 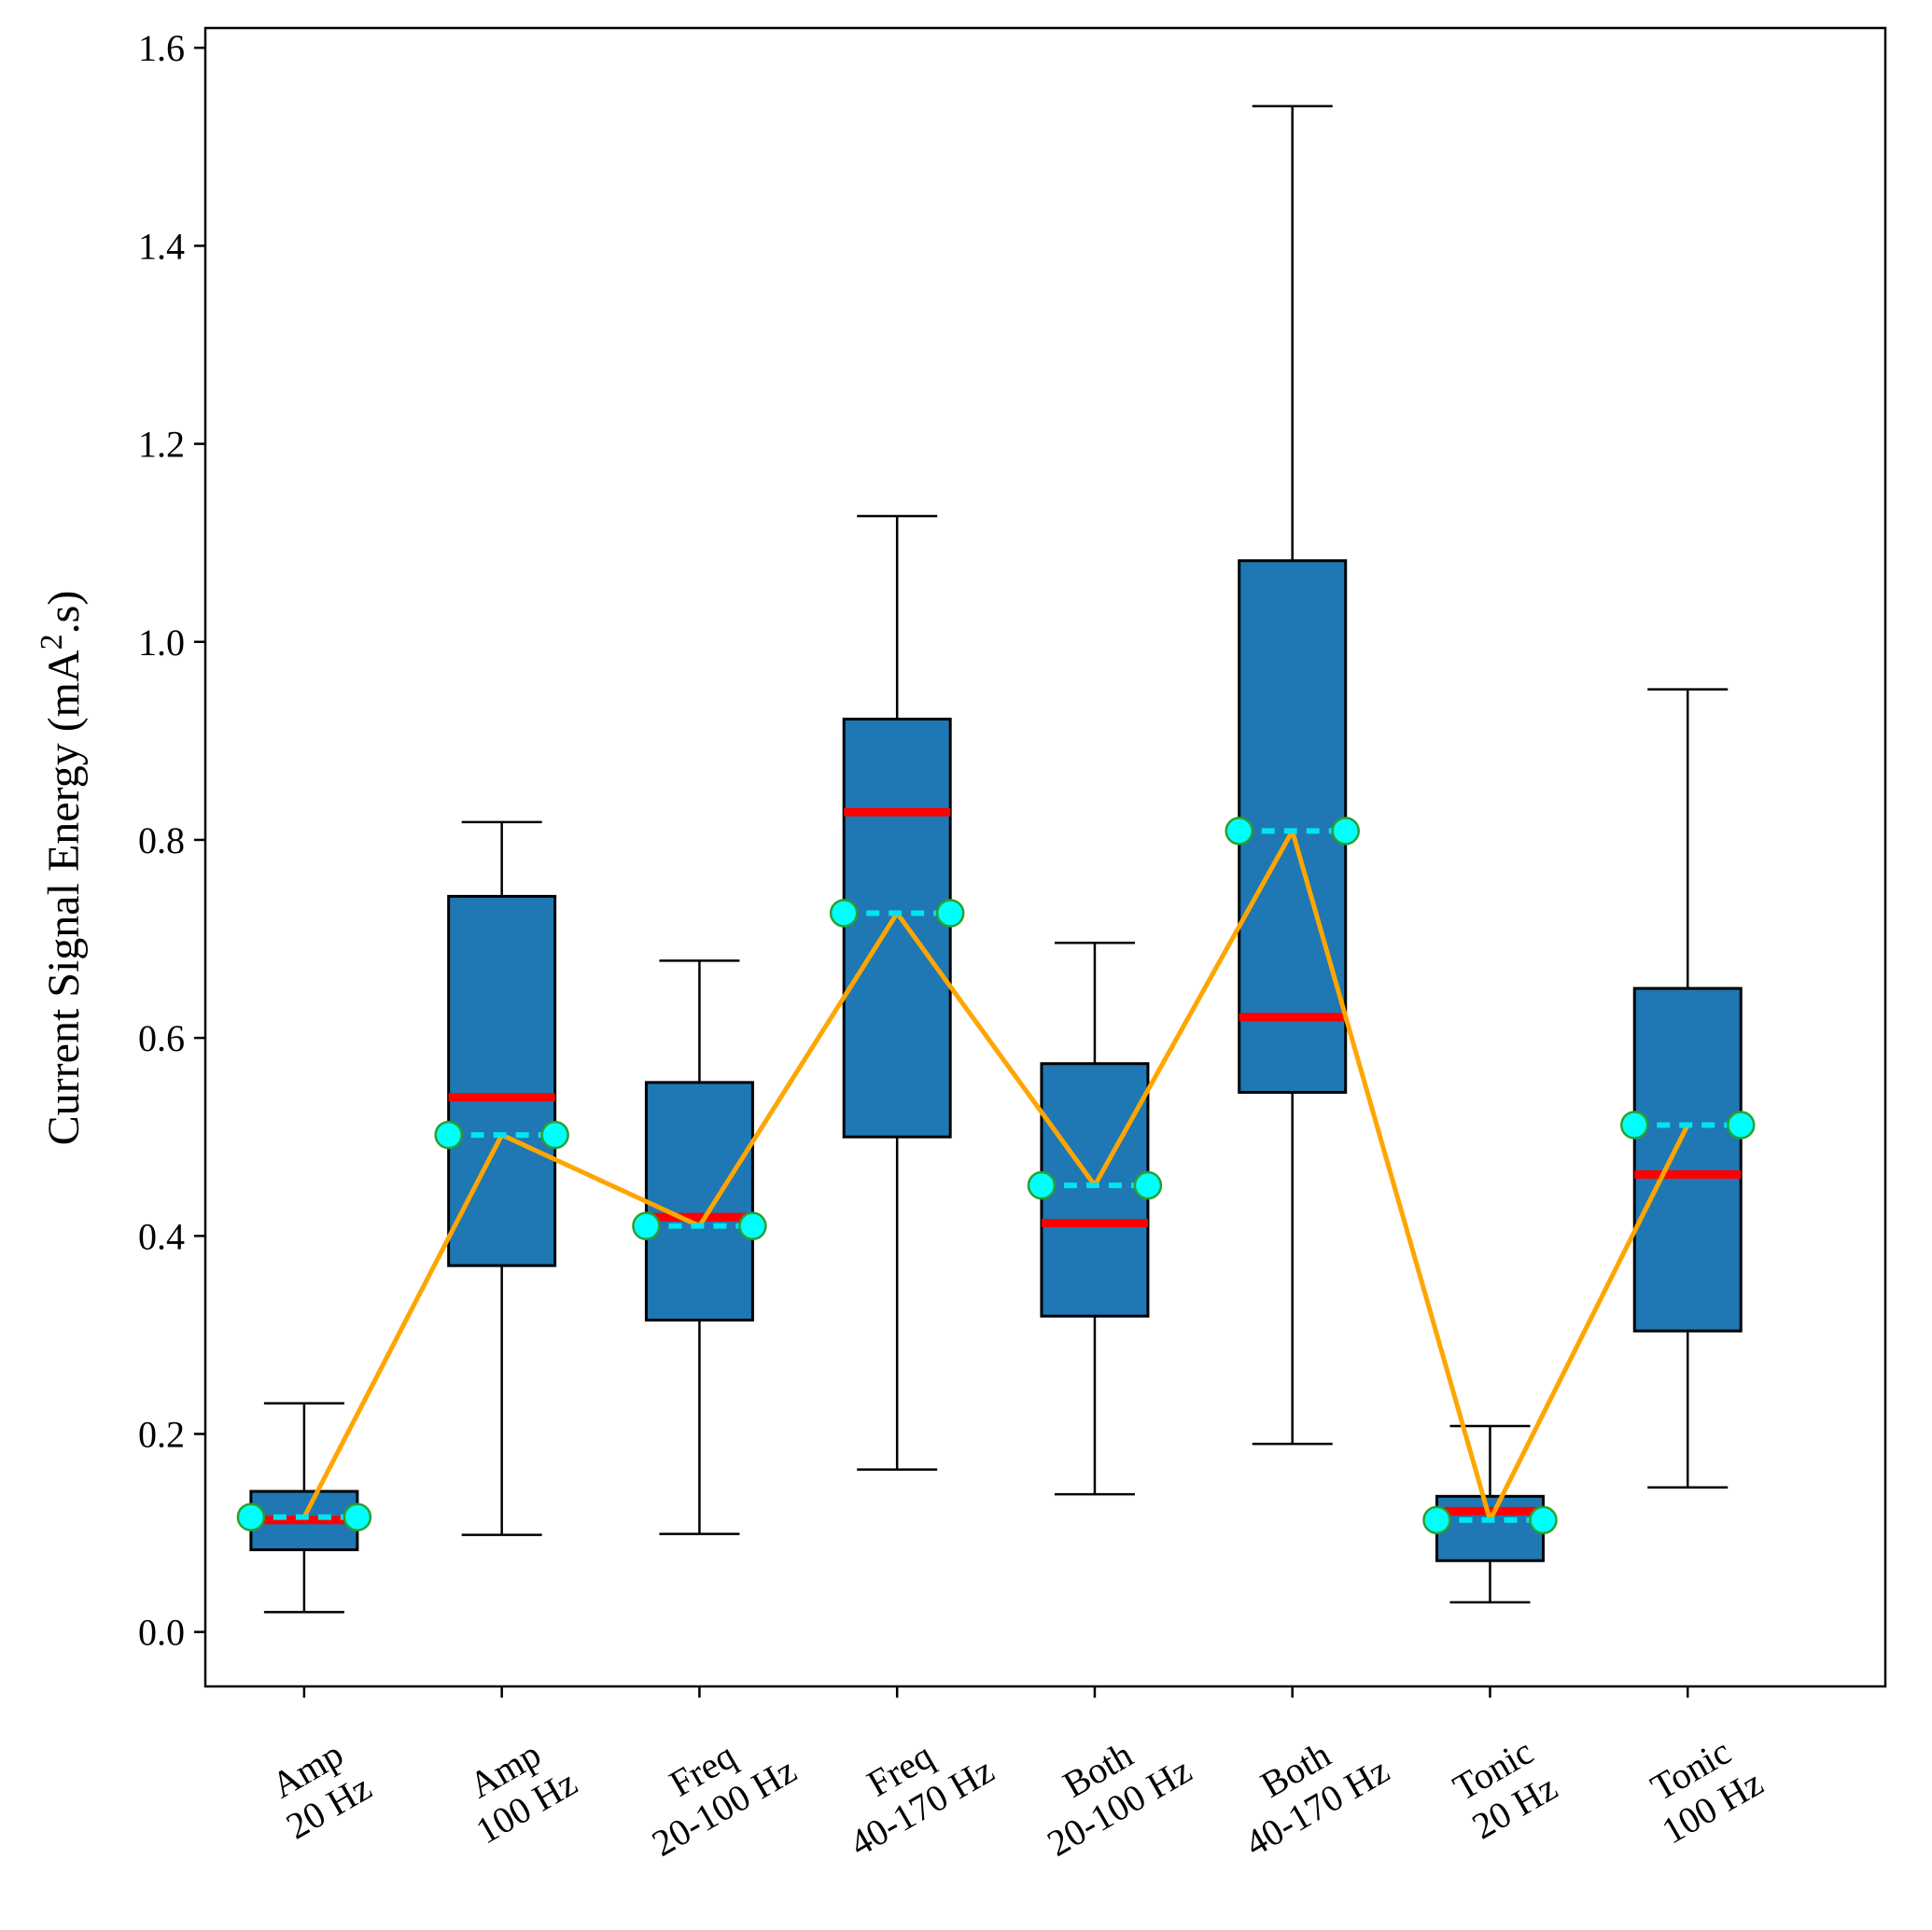 What do you see at coordinates (161, 1633) in the screenshot?
I see `y-tick-label-0: 0.0` at bounding box center [161, 1633].